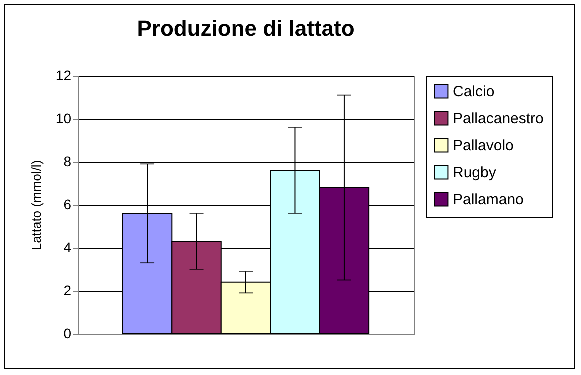 This screenshot has height=375, width=581. What do you see at coordinates (246, 28) in the screenshot?
I see `chart-title: Produzione di lattato` at bounding box center [246, 28].